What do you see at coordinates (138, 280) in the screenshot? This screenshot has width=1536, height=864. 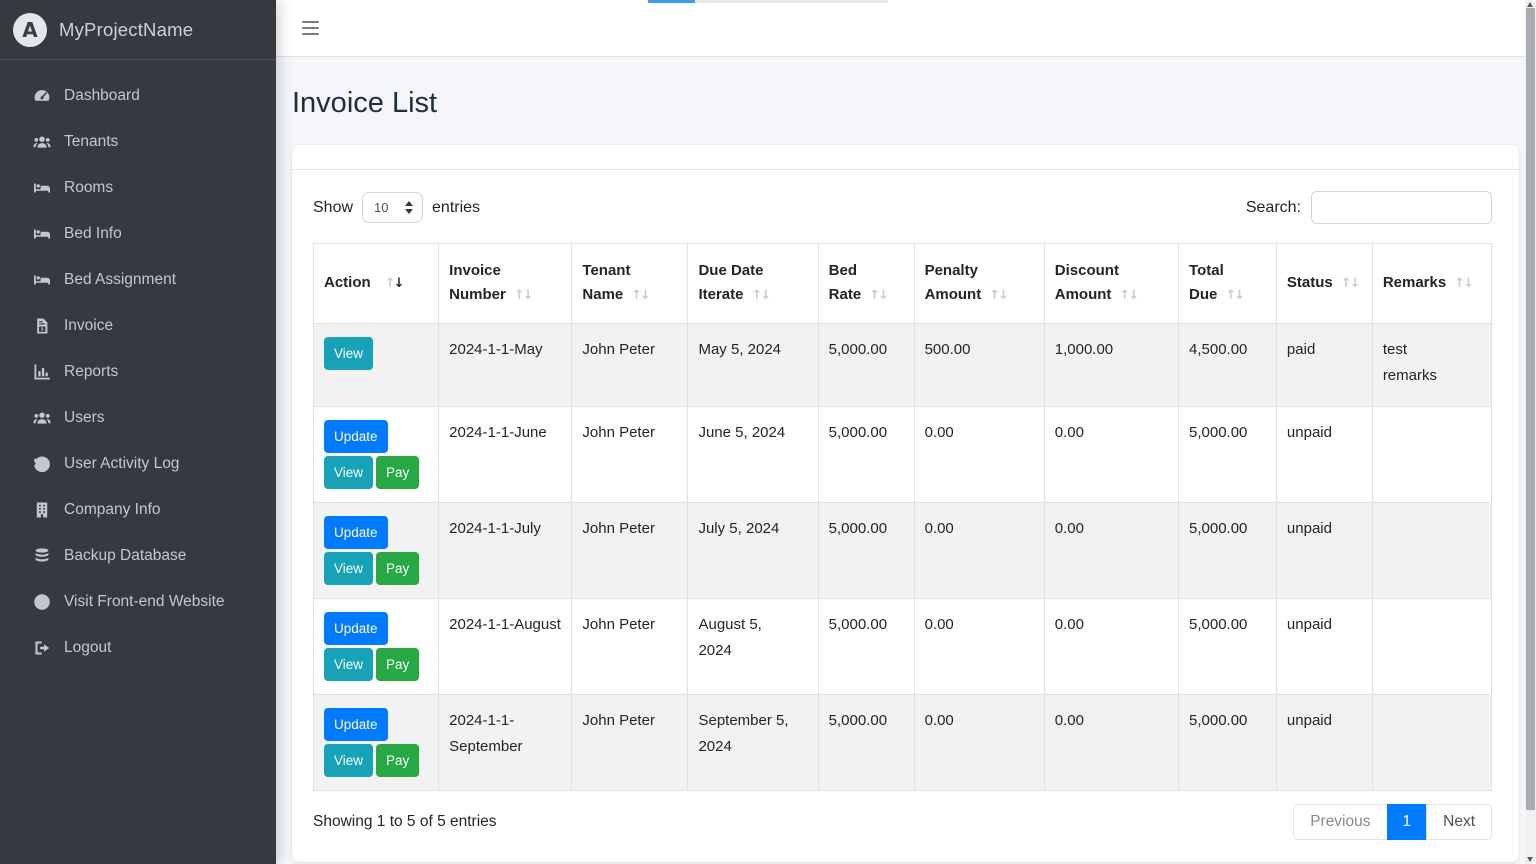 I see `sidebar-item-bed-assignment: Bed Assignment` at bounding box center [138, 280].